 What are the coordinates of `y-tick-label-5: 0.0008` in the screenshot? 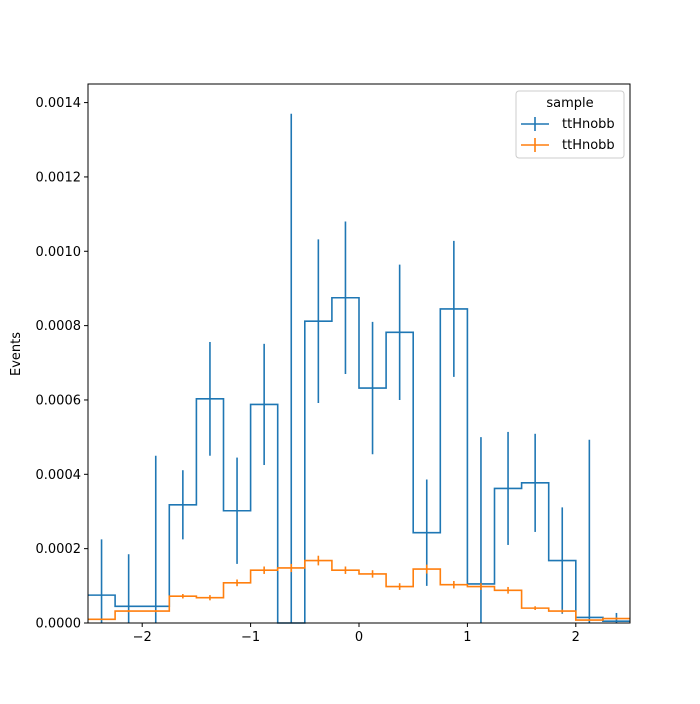 It's located at (59, 326).